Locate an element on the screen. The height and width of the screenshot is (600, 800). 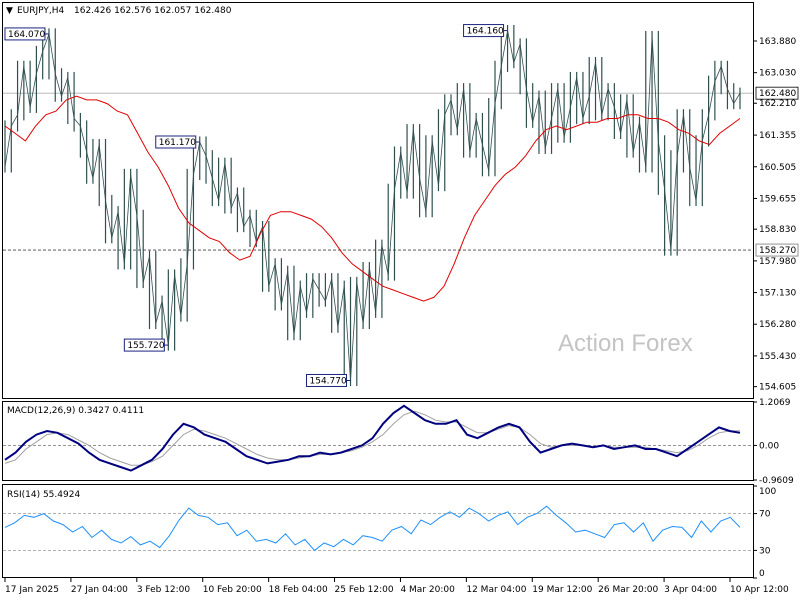
level-label: 158.270 is located at coordinates (777, 251).